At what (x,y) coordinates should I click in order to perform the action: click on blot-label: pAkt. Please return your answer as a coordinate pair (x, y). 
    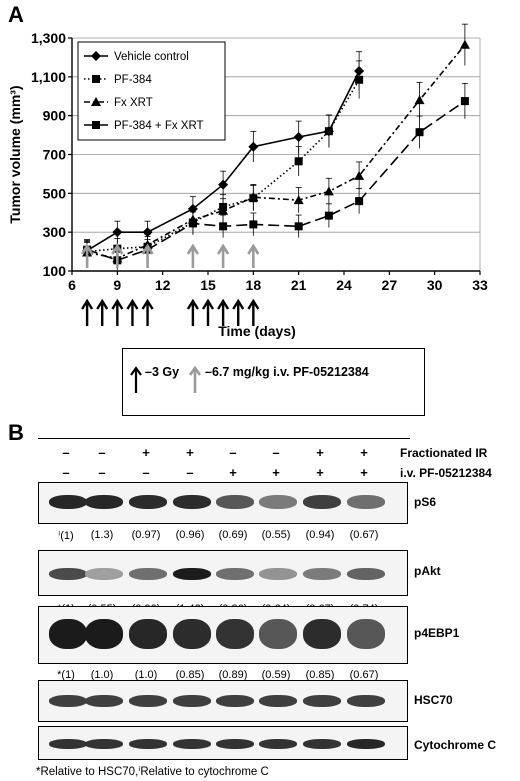
    Looking at the image, I should click on (427, 571).